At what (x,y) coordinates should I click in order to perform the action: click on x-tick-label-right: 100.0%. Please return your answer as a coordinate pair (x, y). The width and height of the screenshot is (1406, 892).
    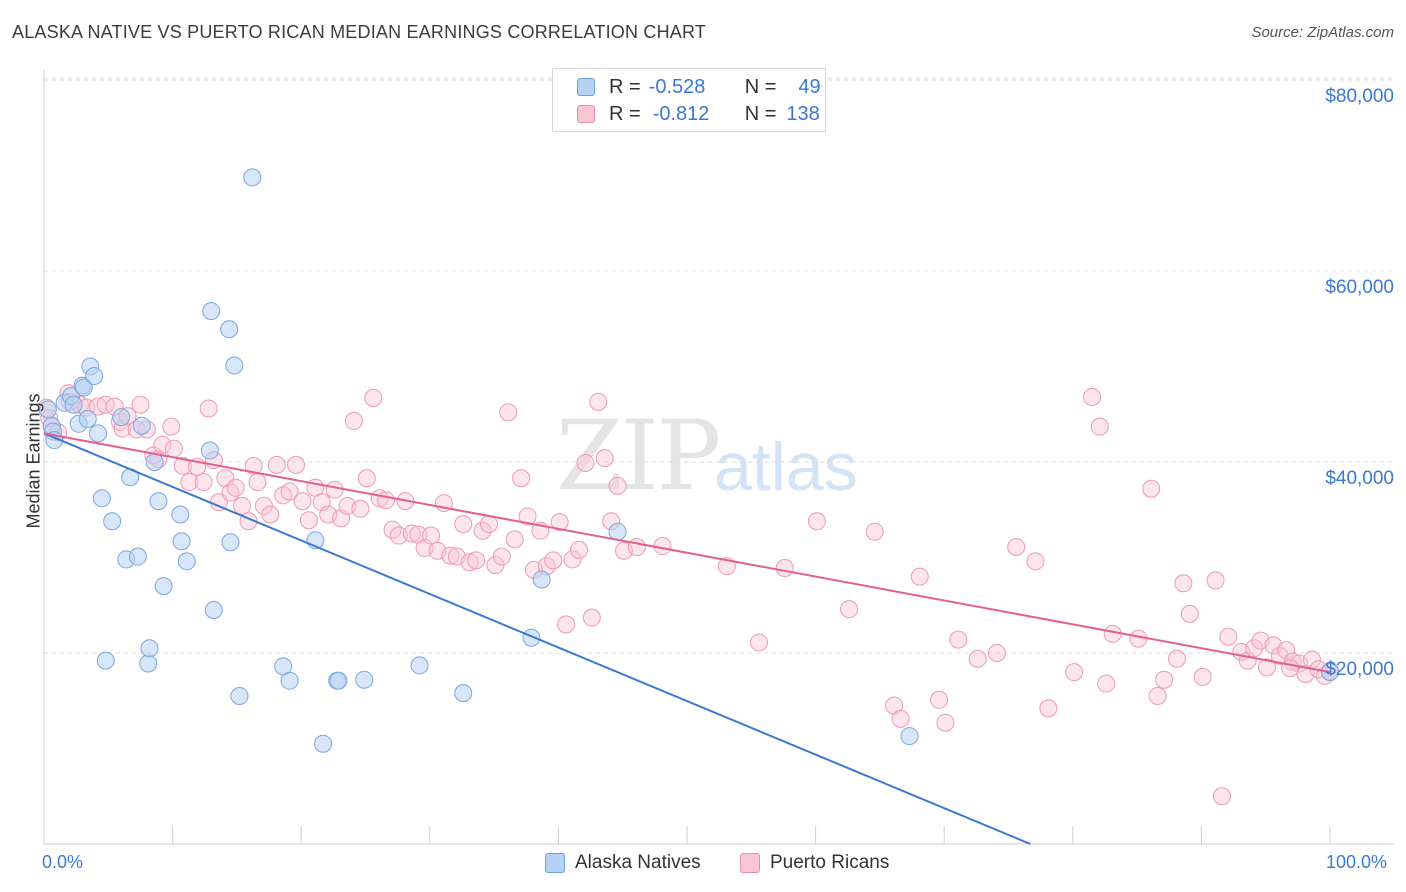
    Looking at the image, I should click on (1357, 862).